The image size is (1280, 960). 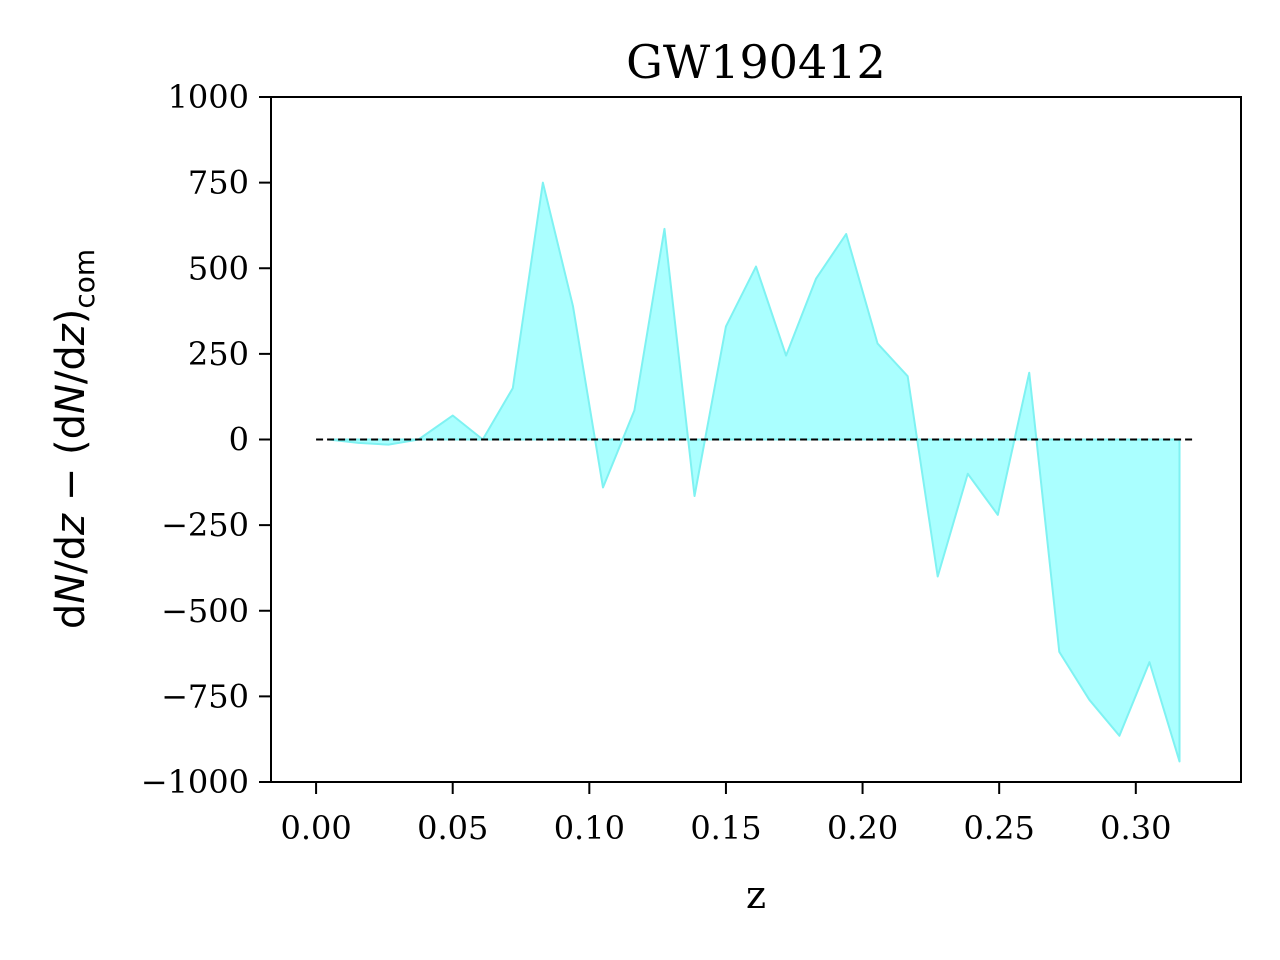 I want to click on y-axis: 1000 750 500 250 0 −250 −500 −750 −1000, so click(x=206, y=439).